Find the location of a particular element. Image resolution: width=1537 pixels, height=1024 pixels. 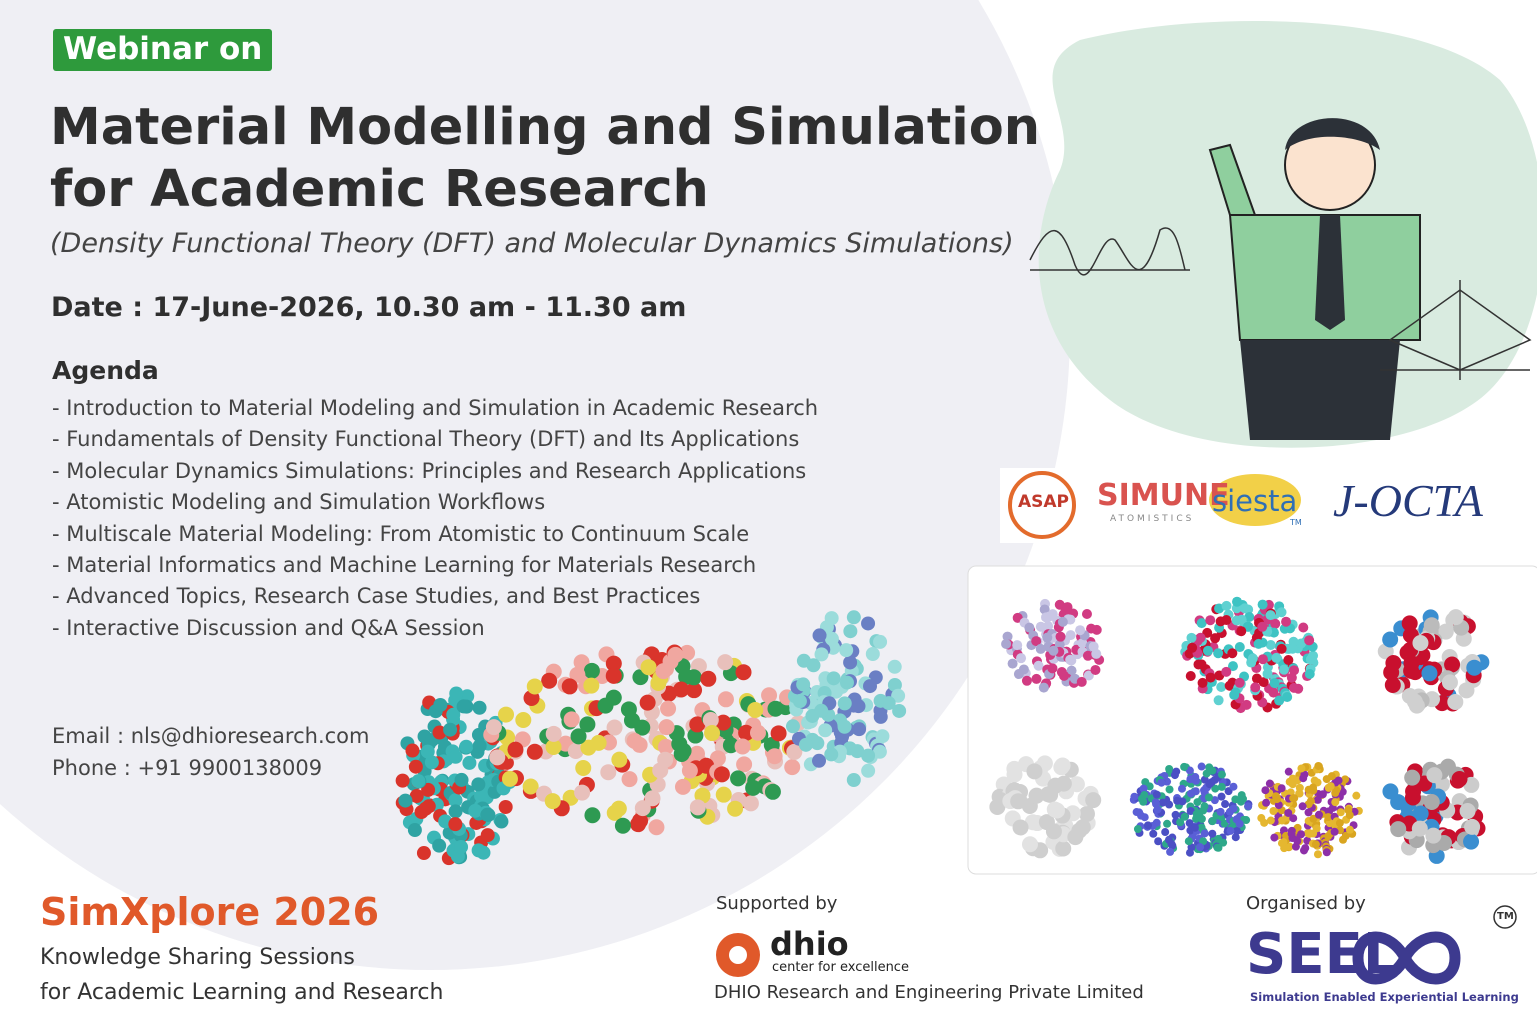

dhio-tagline: center for excellence is located at coordinates (840, 967).